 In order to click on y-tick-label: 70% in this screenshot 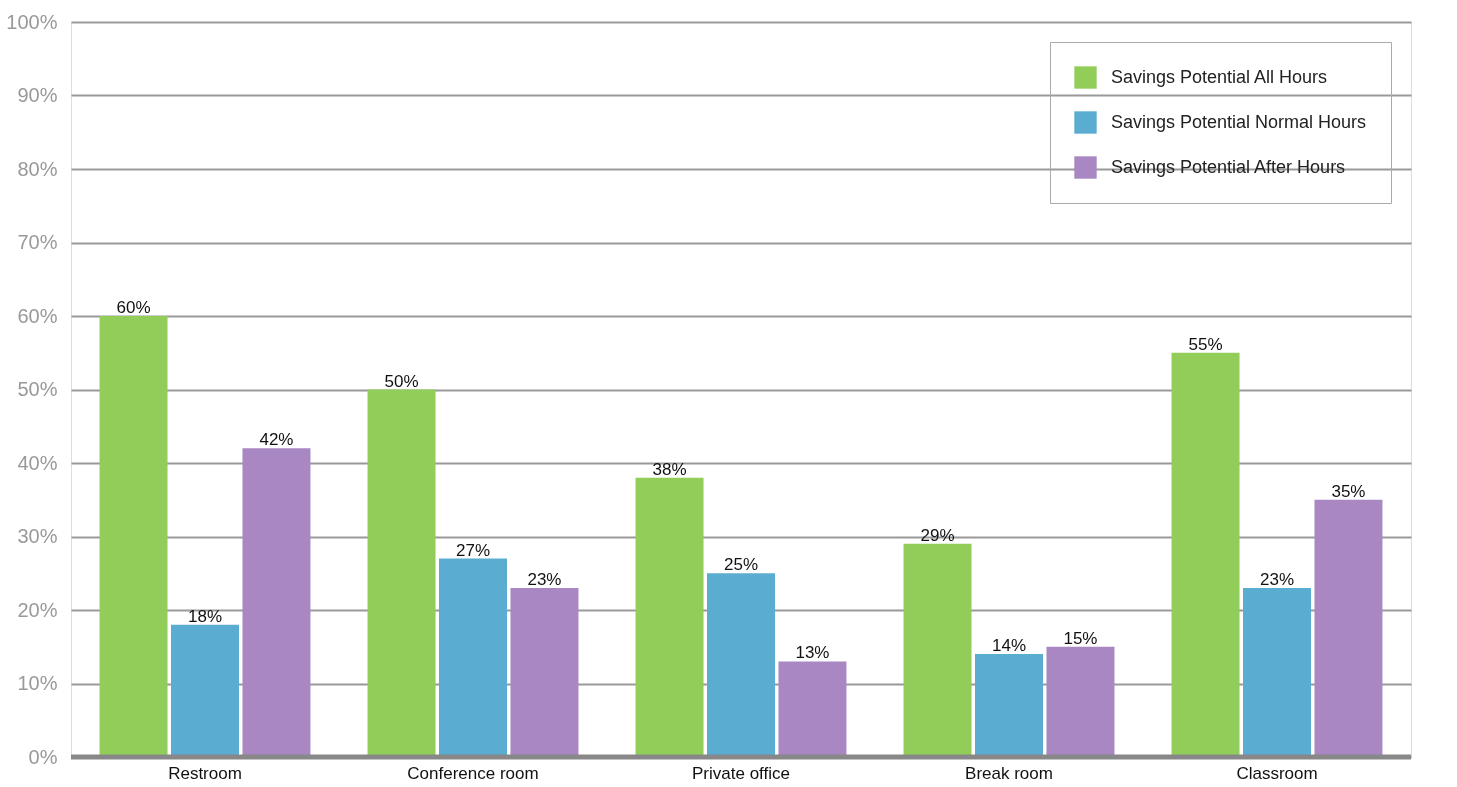, I will do `click(37, 242)`.